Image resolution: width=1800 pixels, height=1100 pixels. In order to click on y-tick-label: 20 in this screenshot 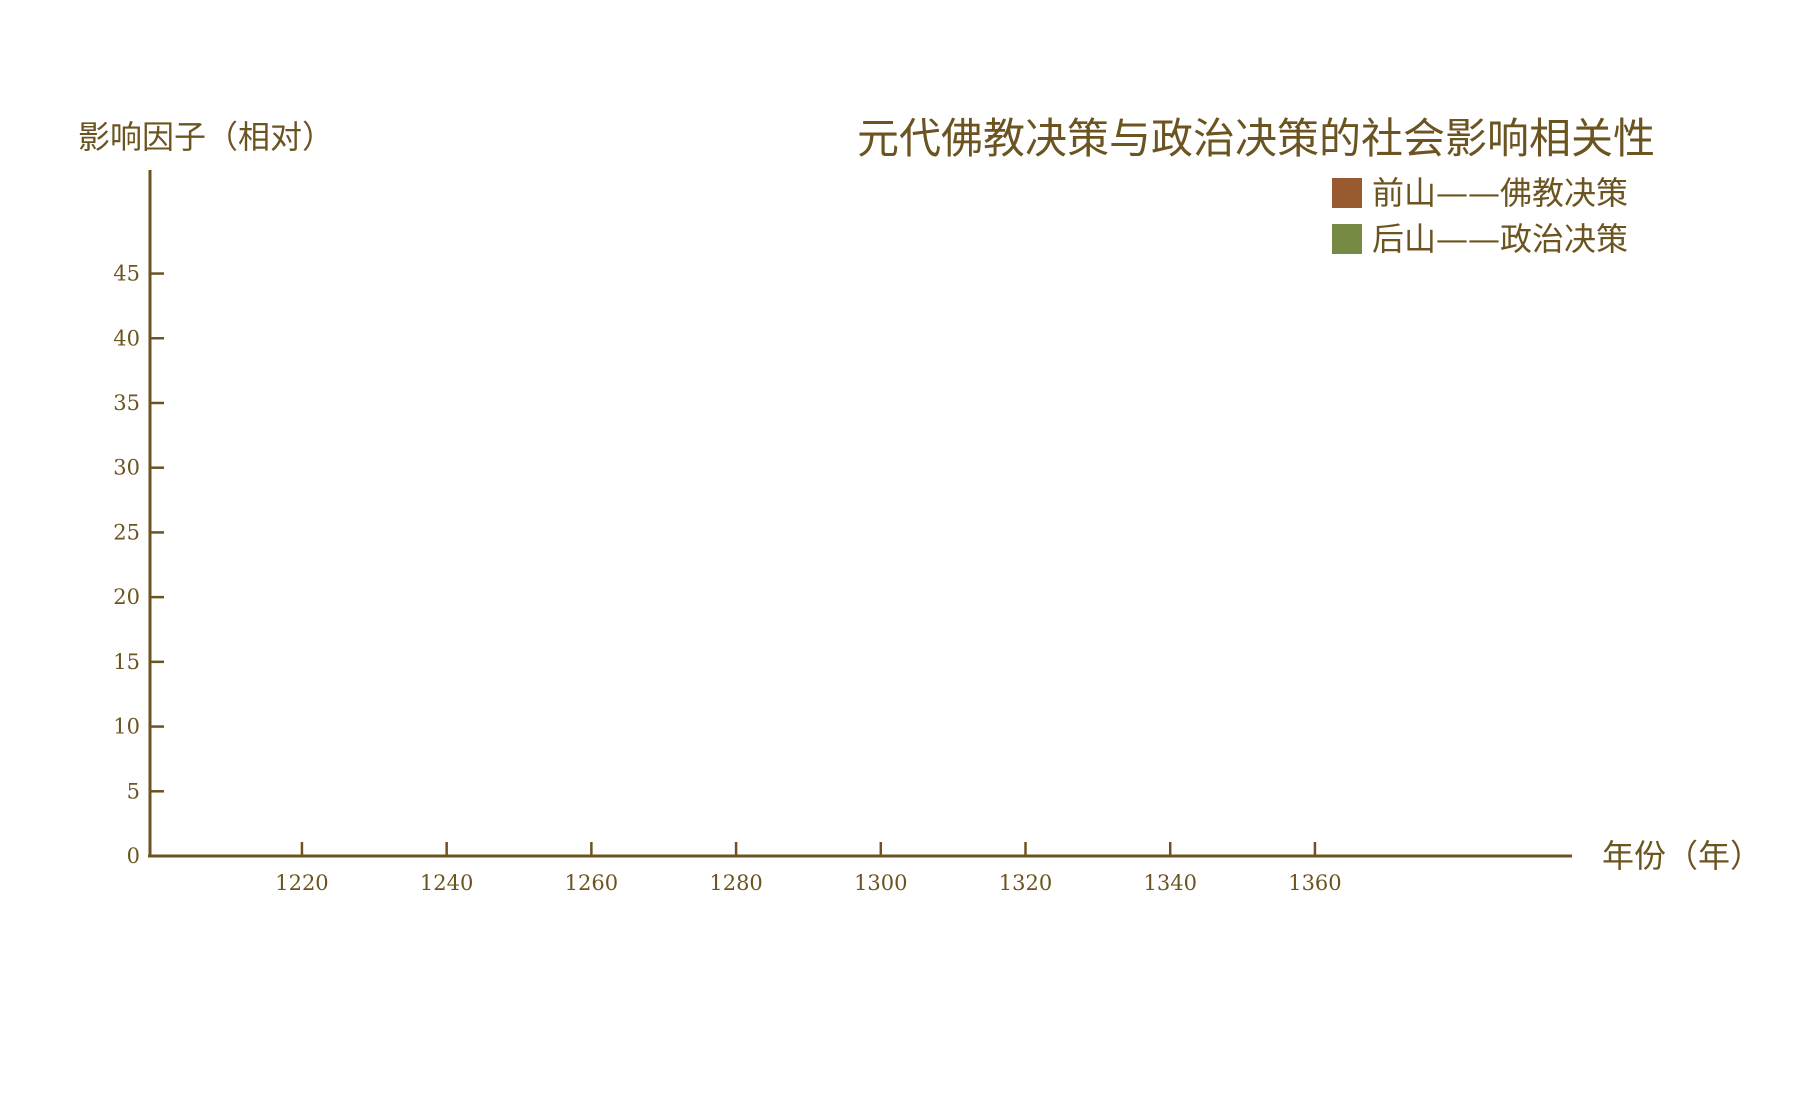, I will do `click(126, 597)`.